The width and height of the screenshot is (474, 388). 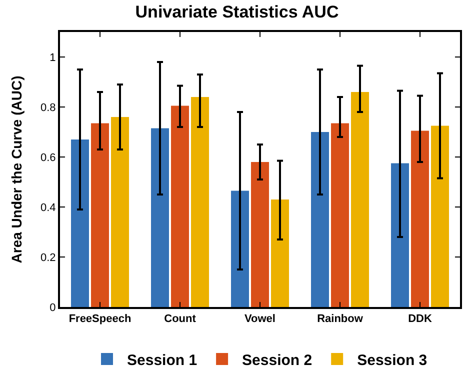 I want to click on y-tick-label: 0.6, so click(x=48, y=158).